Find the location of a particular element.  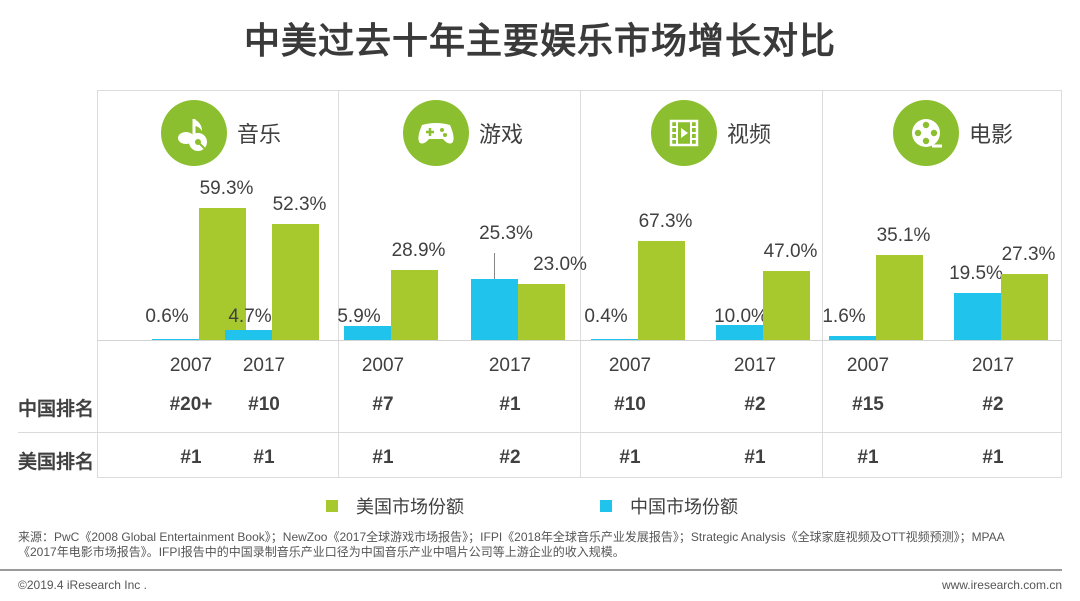

row-separator is located at coordinates (540, 432).